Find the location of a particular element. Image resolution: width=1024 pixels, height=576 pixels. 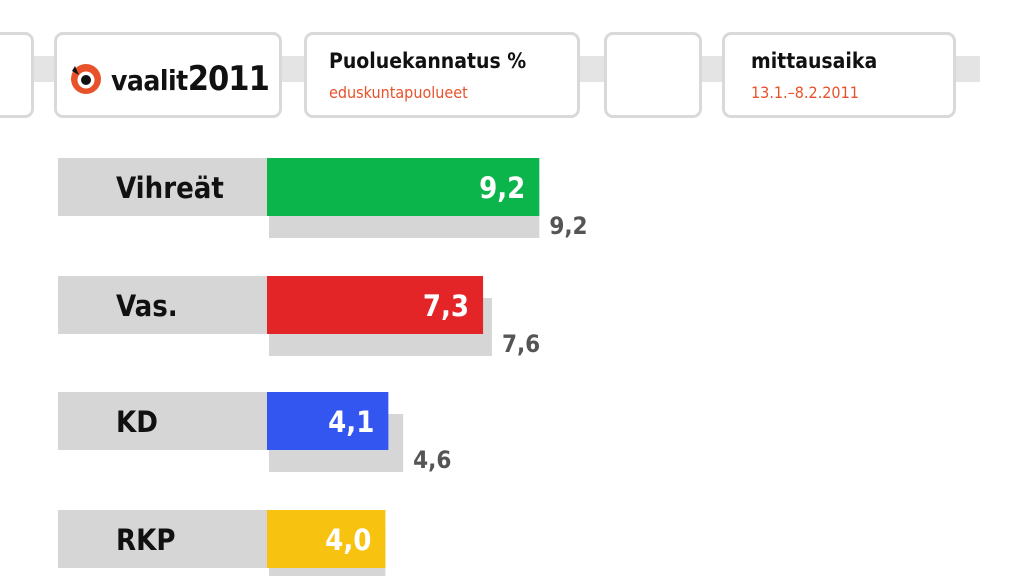

previous-value-label: 9,2 is located at coordinates (568, 226).